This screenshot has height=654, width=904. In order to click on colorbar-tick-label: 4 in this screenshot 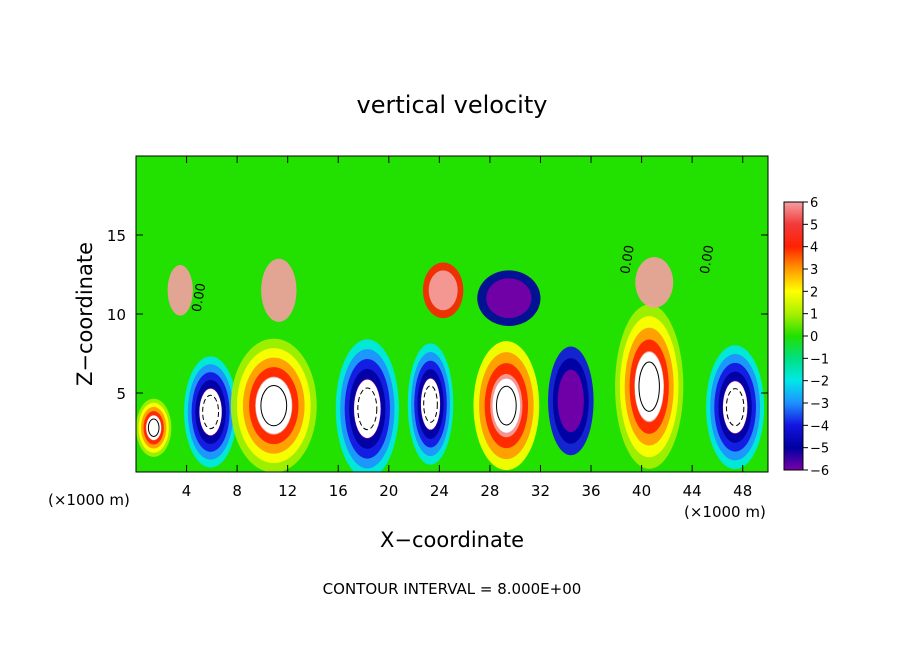, I will do `click(814, 248)`.